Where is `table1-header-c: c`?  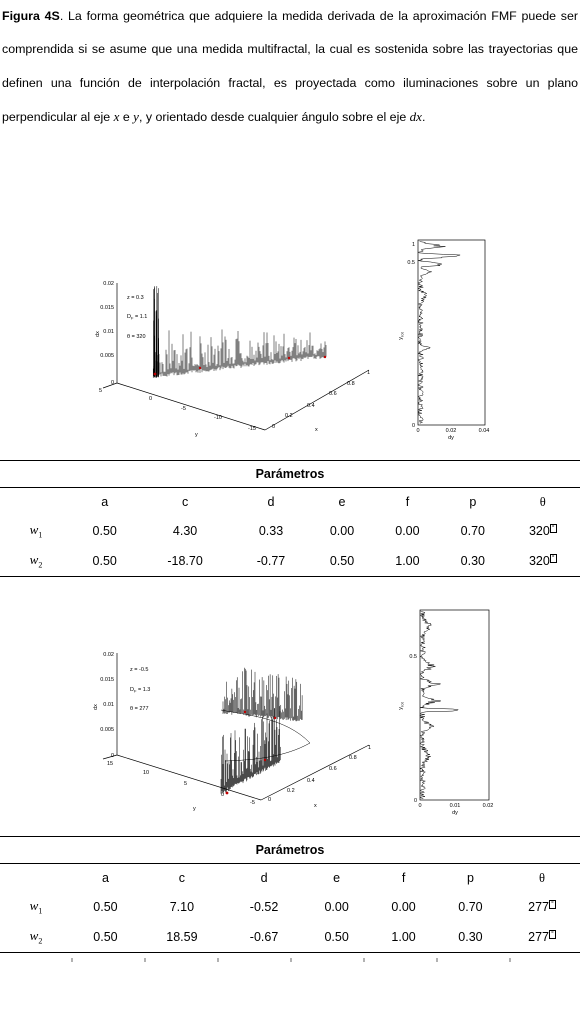 table1-header-c: c is located at coordinates (185, 502).